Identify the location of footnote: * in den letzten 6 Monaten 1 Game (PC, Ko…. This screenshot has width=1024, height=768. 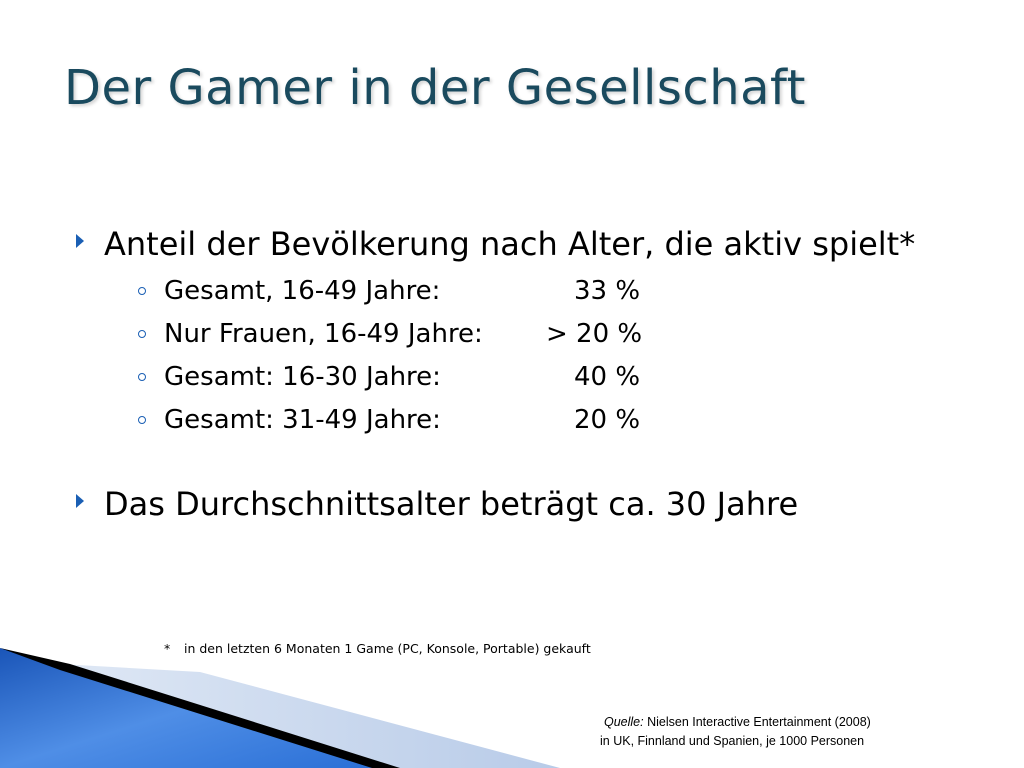
(377, 649).